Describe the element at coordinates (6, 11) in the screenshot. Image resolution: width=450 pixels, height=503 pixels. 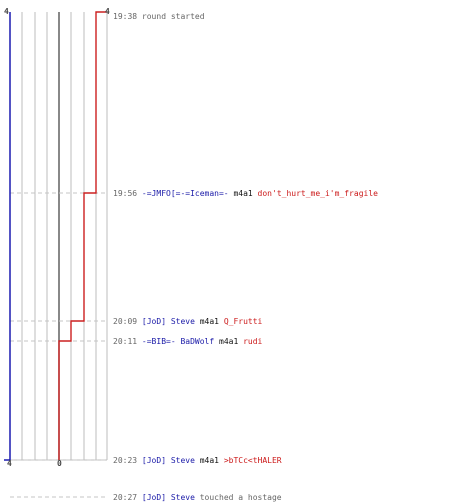
I see `left-axis-top-label: 4` at that location.